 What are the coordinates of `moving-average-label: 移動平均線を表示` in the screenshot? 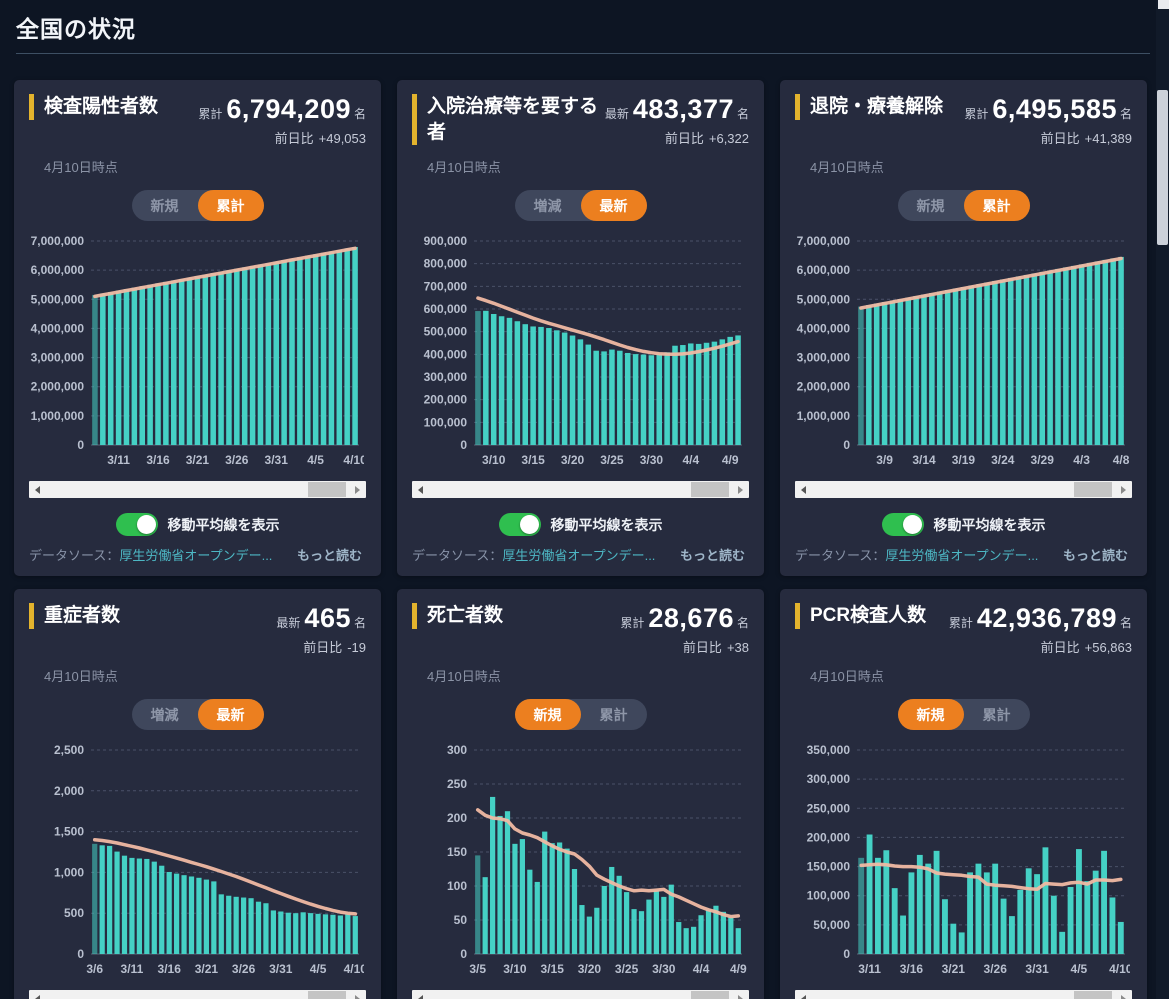 It's located at (606, 524).